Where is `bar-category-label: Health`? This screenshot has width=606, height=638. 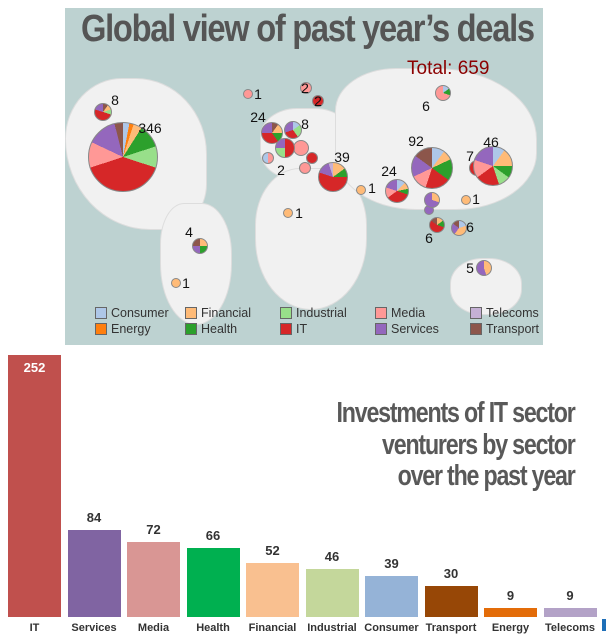 bar-category-label: Health is located at coordinates (213, 628).